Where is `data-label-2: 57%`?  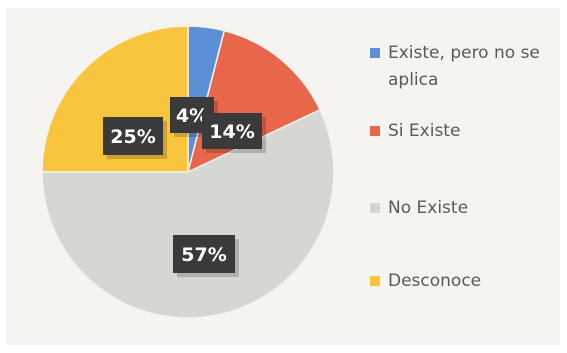
data-label-2: 57% is located at coordinates (206, 256).